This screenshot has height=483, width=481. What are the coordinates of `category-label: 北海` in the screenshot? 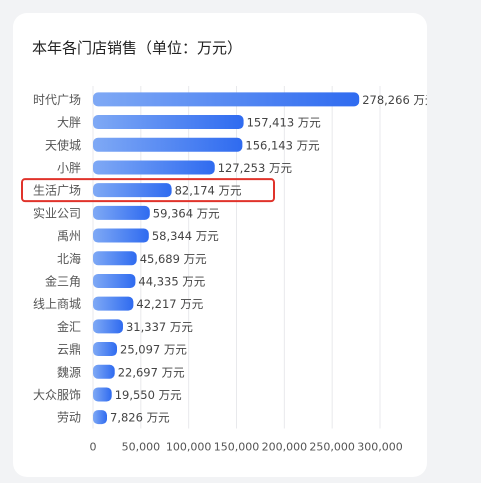 It's located at (69, 258).